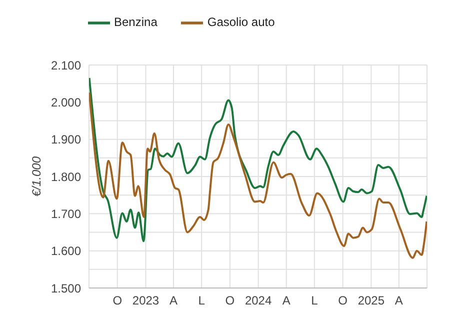 Image resolution: width=450 pixels, height=323 pixels. Describe the element at coordinates (146, 301) in the screenshot. I see `x-tick-label: 2023` at that location.